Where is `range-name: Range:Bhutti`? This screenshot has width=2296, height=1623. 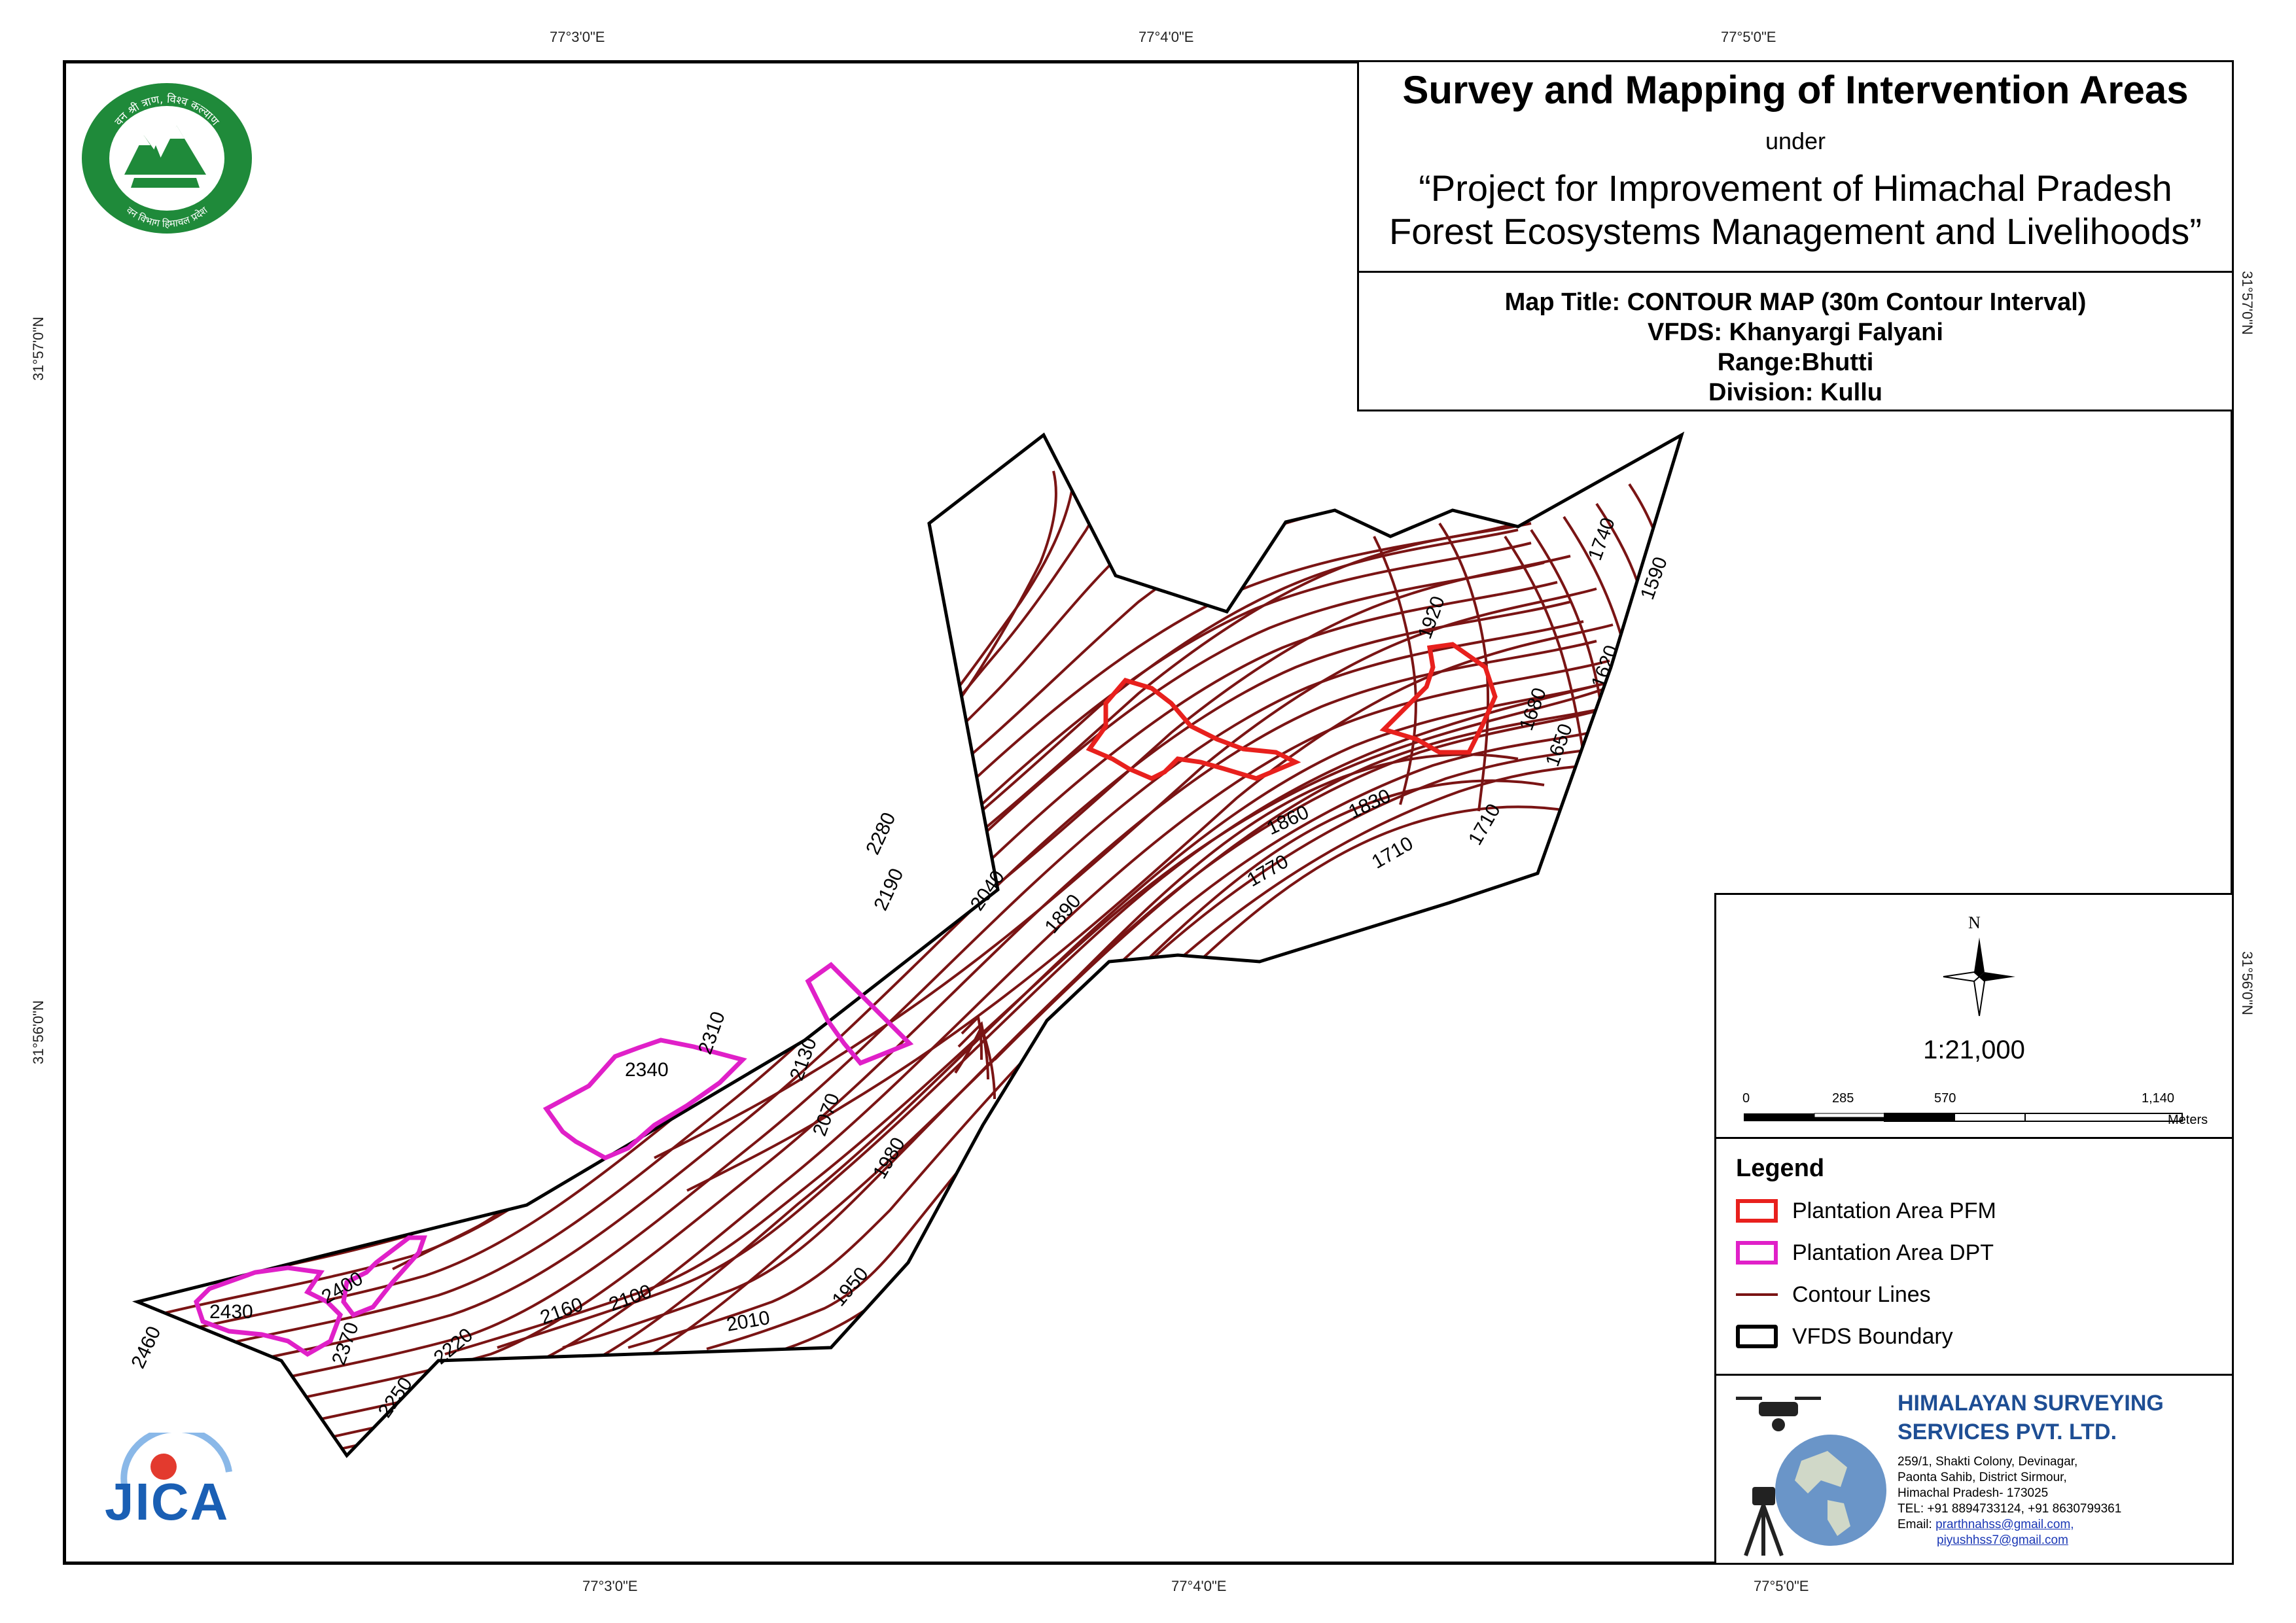
range-name: Range:Bhutti is located at coordinates (1796, 363).